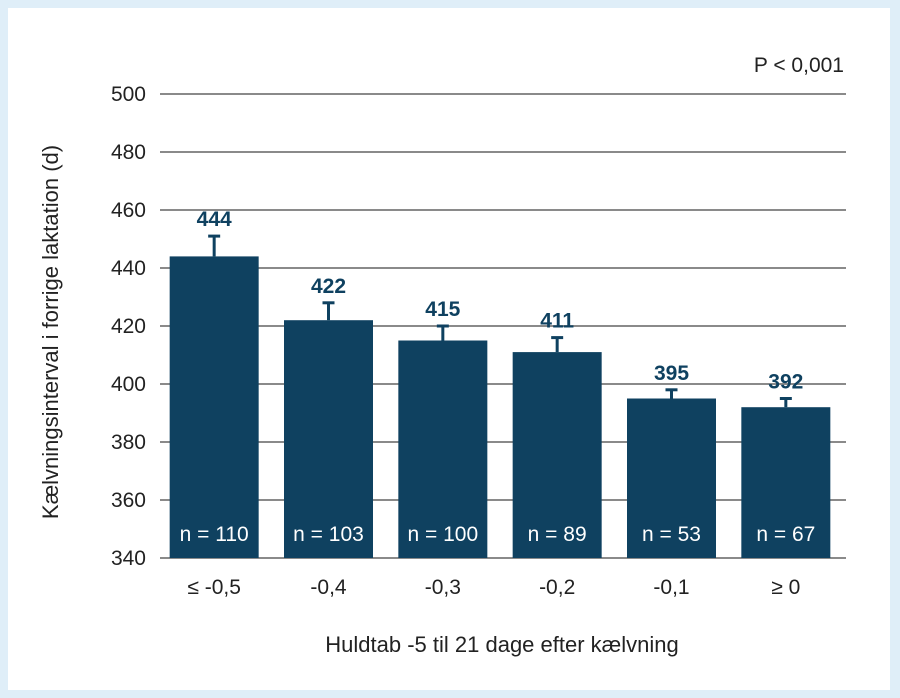 The image size is (900, 698). I want to click on n-label: n = 53, so click(671, 534).